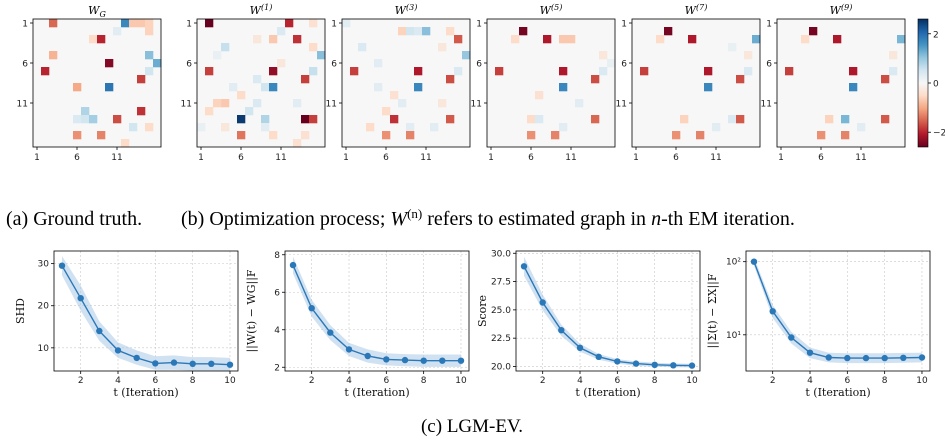 The width and height of the screenshot is (945, 442). I want to click on ytick-label: 10, so click(44, 349).